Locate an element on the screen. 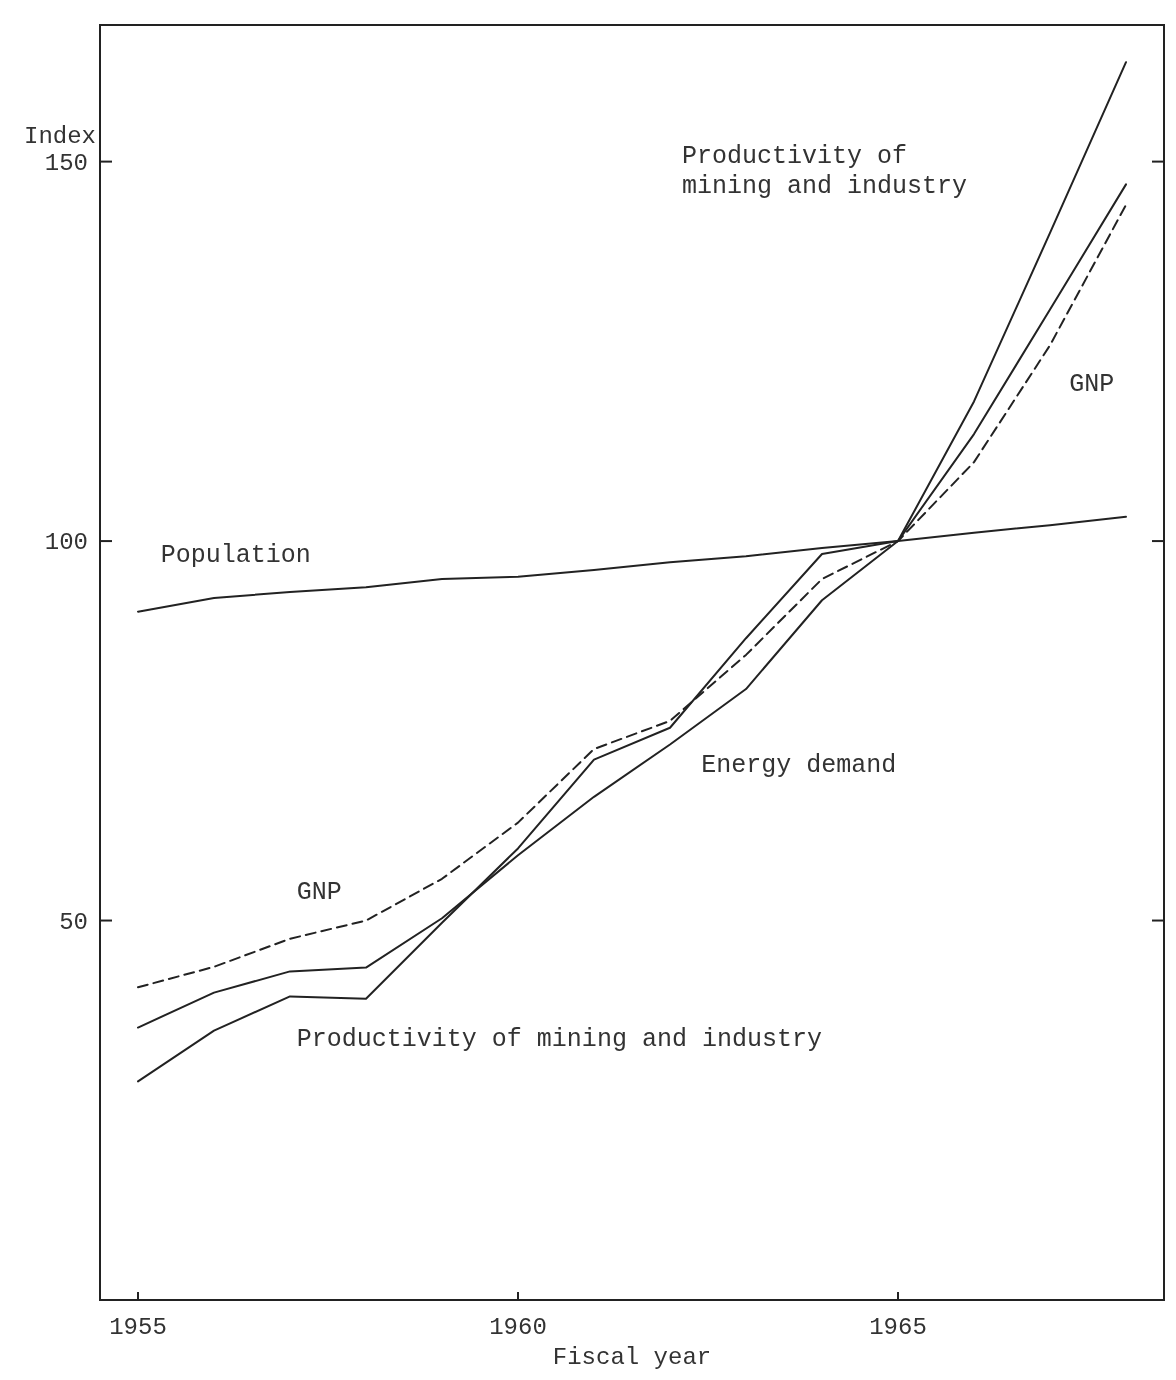 The height and width of the screenshot is (1380, 1176). x-axis-title: Fiscal year is located at coordinates (632, 1357).